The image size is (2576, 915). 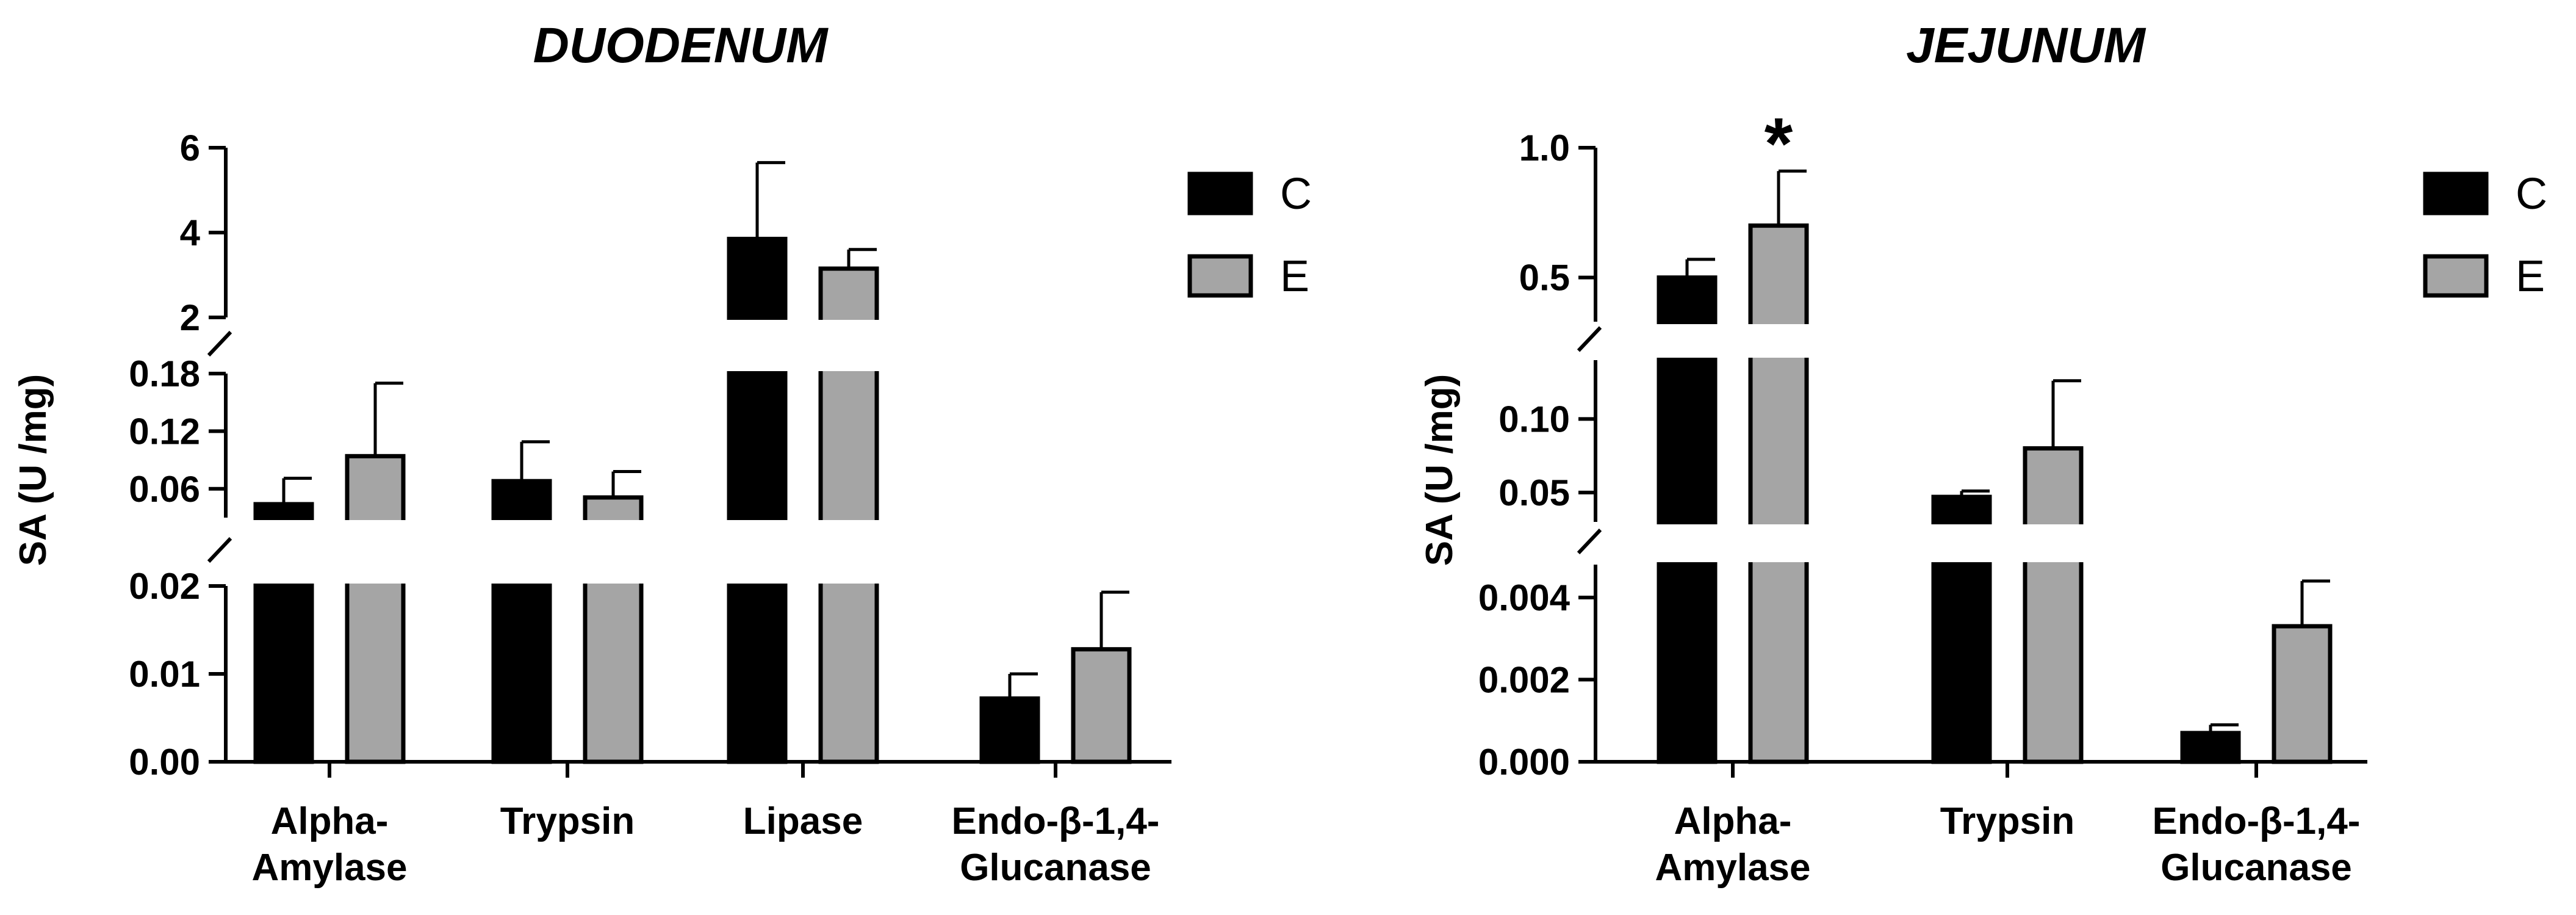 I want to click on chart-title: DUODENUM, so click(x=681, y=45).